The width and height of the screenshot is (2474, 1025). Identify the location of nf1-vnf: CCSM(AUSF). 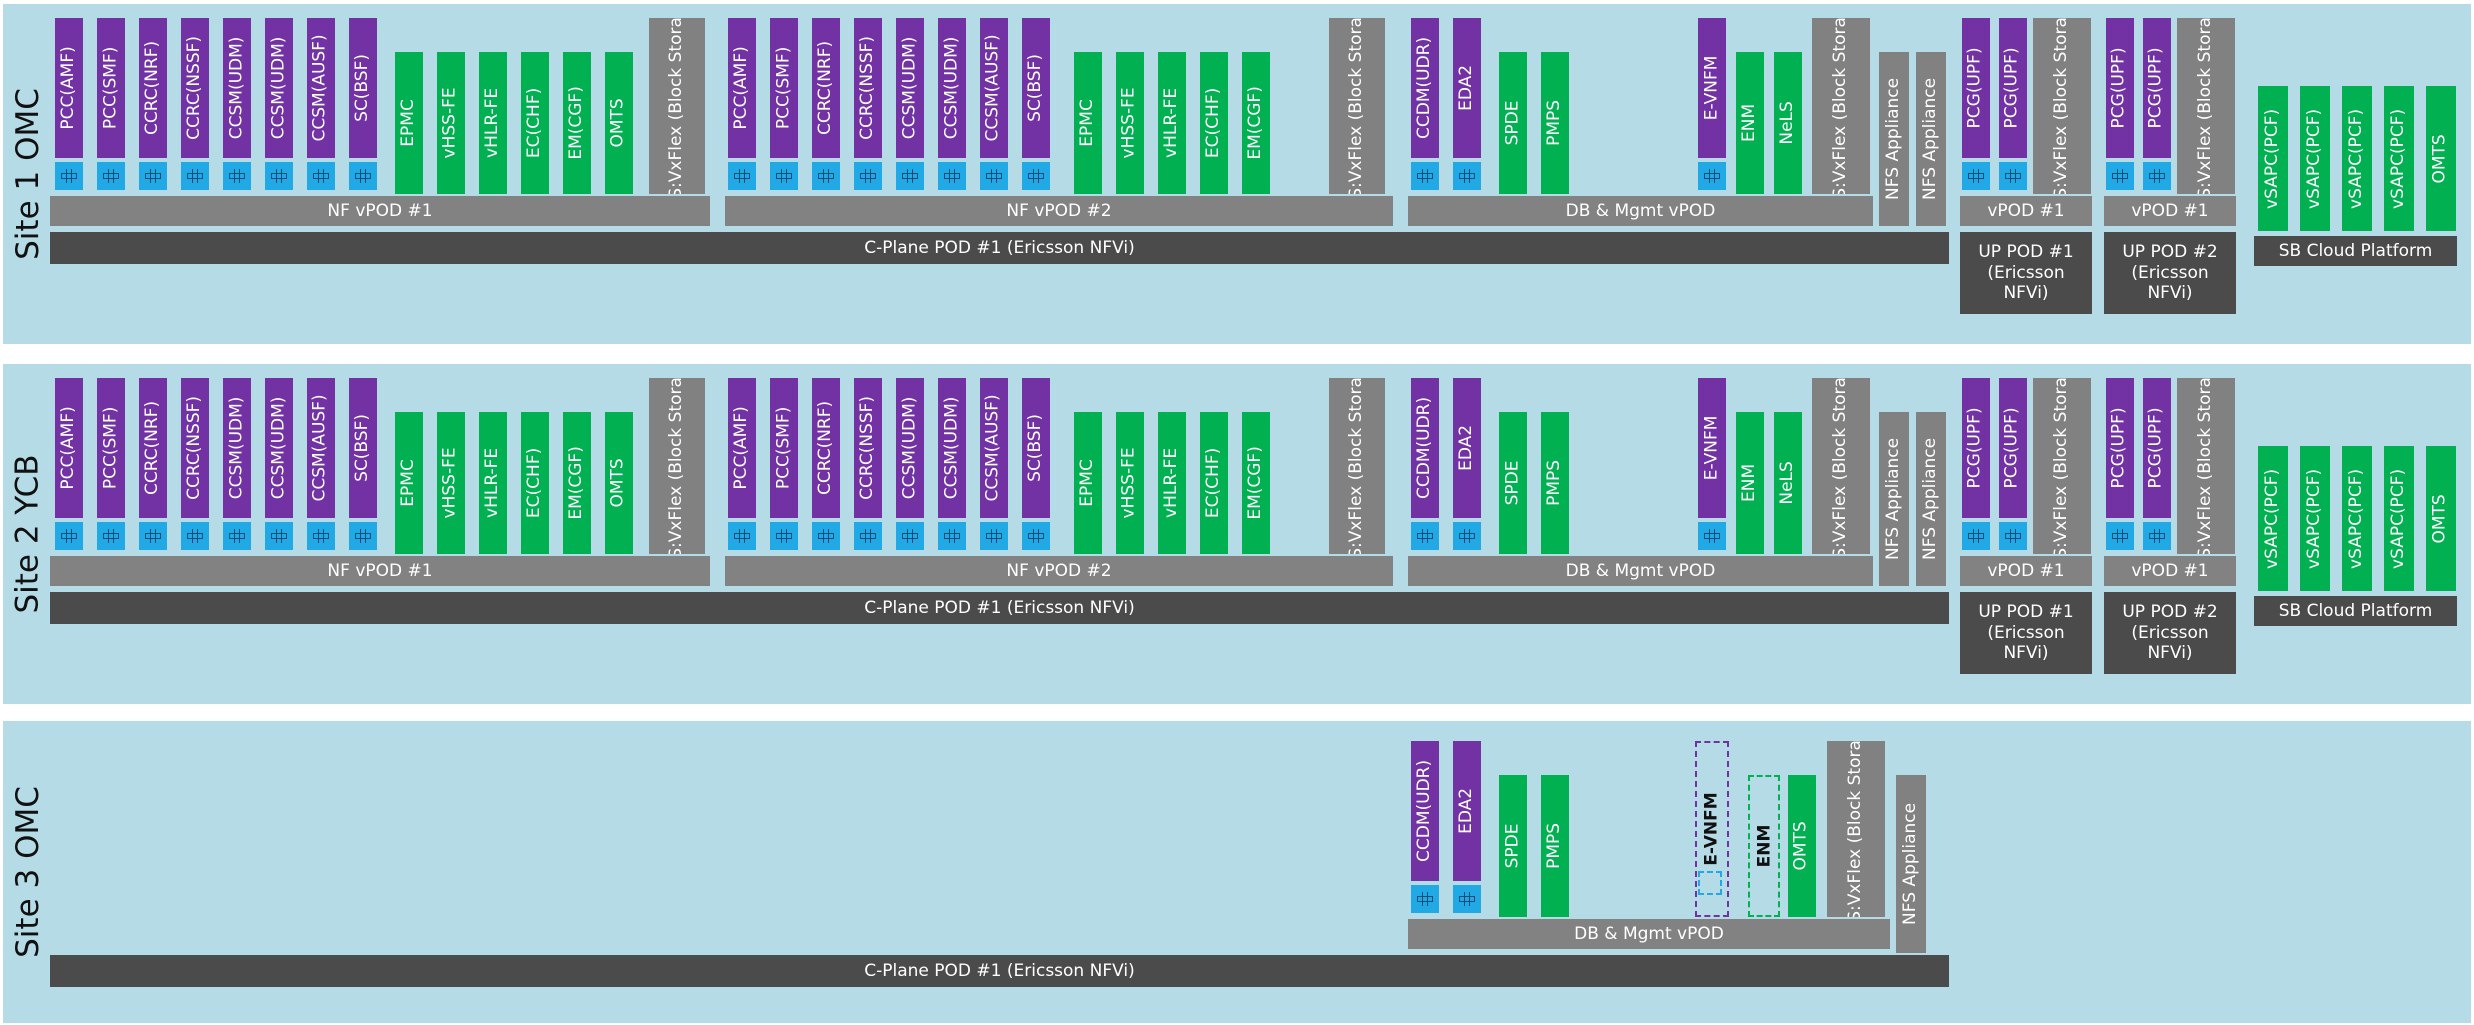
(321, 88).